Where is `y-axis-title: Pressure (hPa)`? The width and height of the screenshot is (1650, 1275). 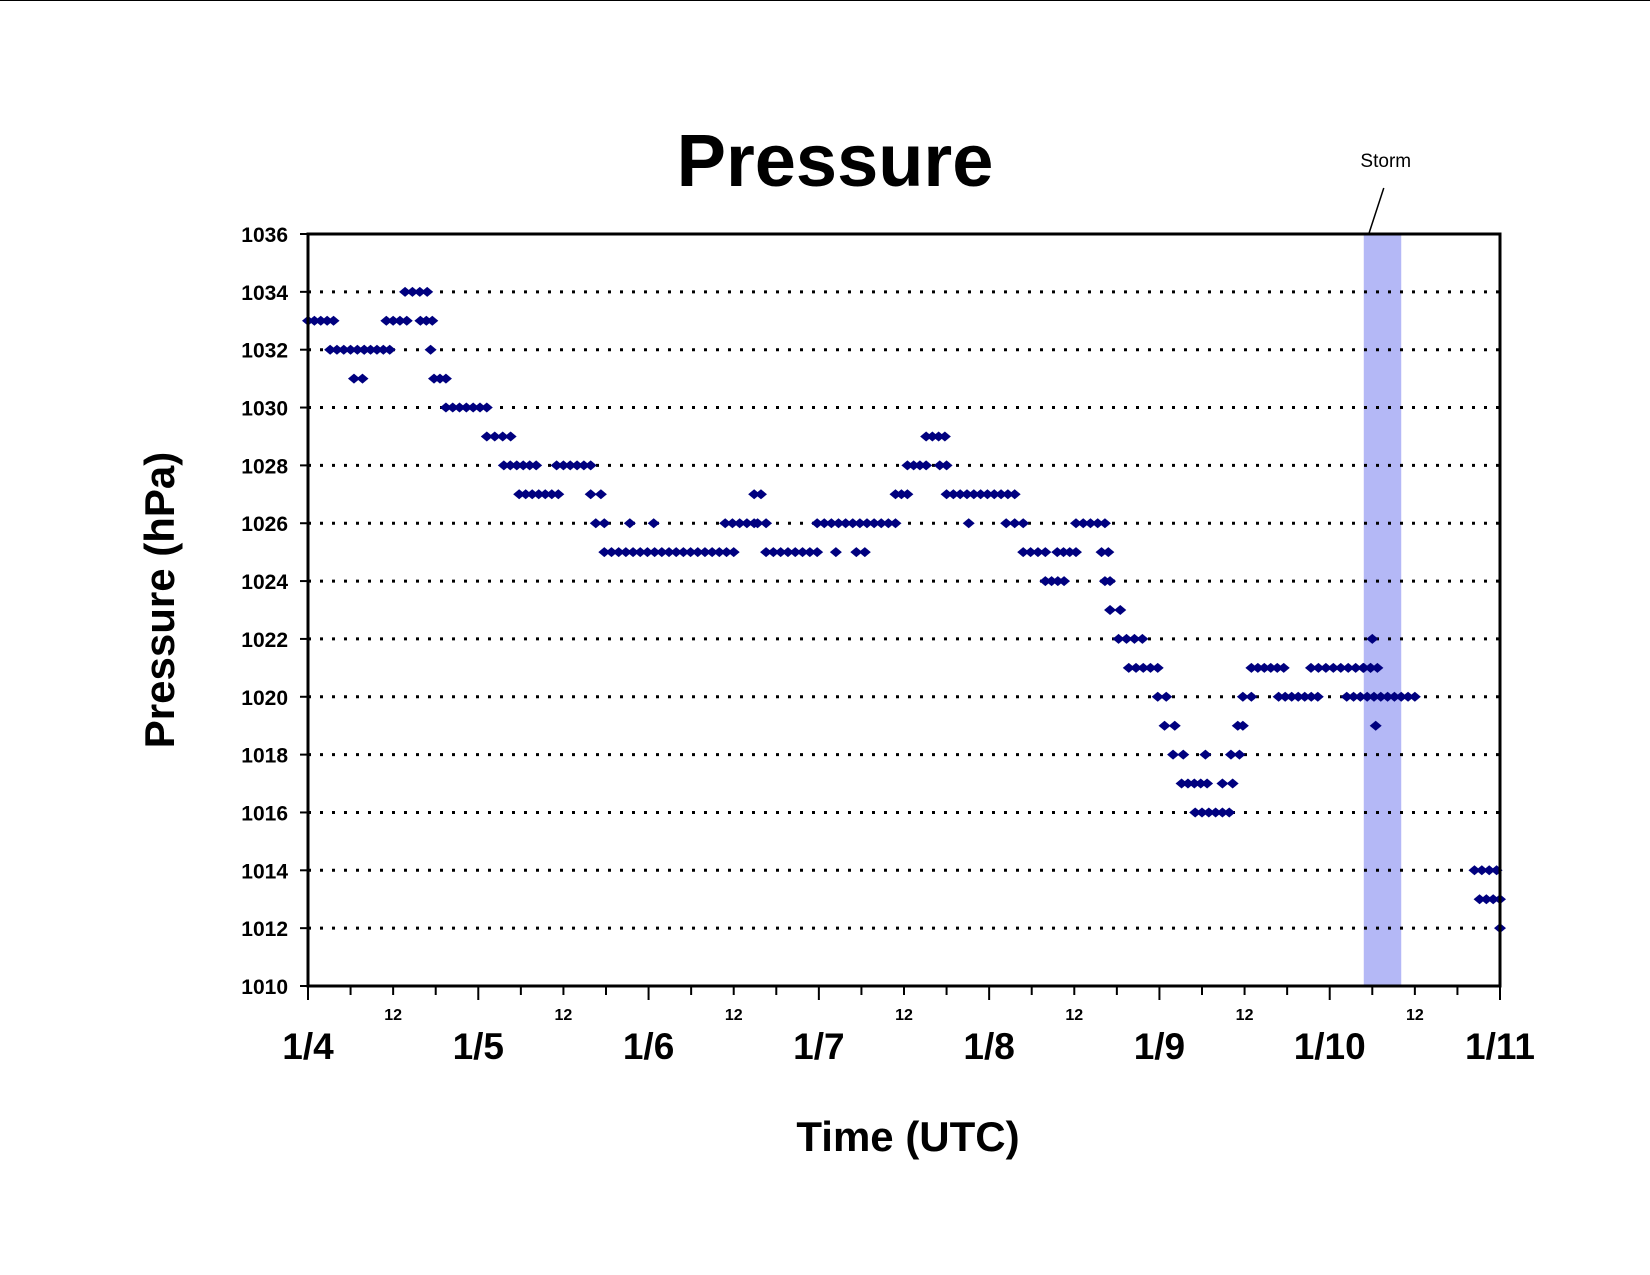 y-axis-title: Pressure (hPa) is located at coordinates (159, 600).